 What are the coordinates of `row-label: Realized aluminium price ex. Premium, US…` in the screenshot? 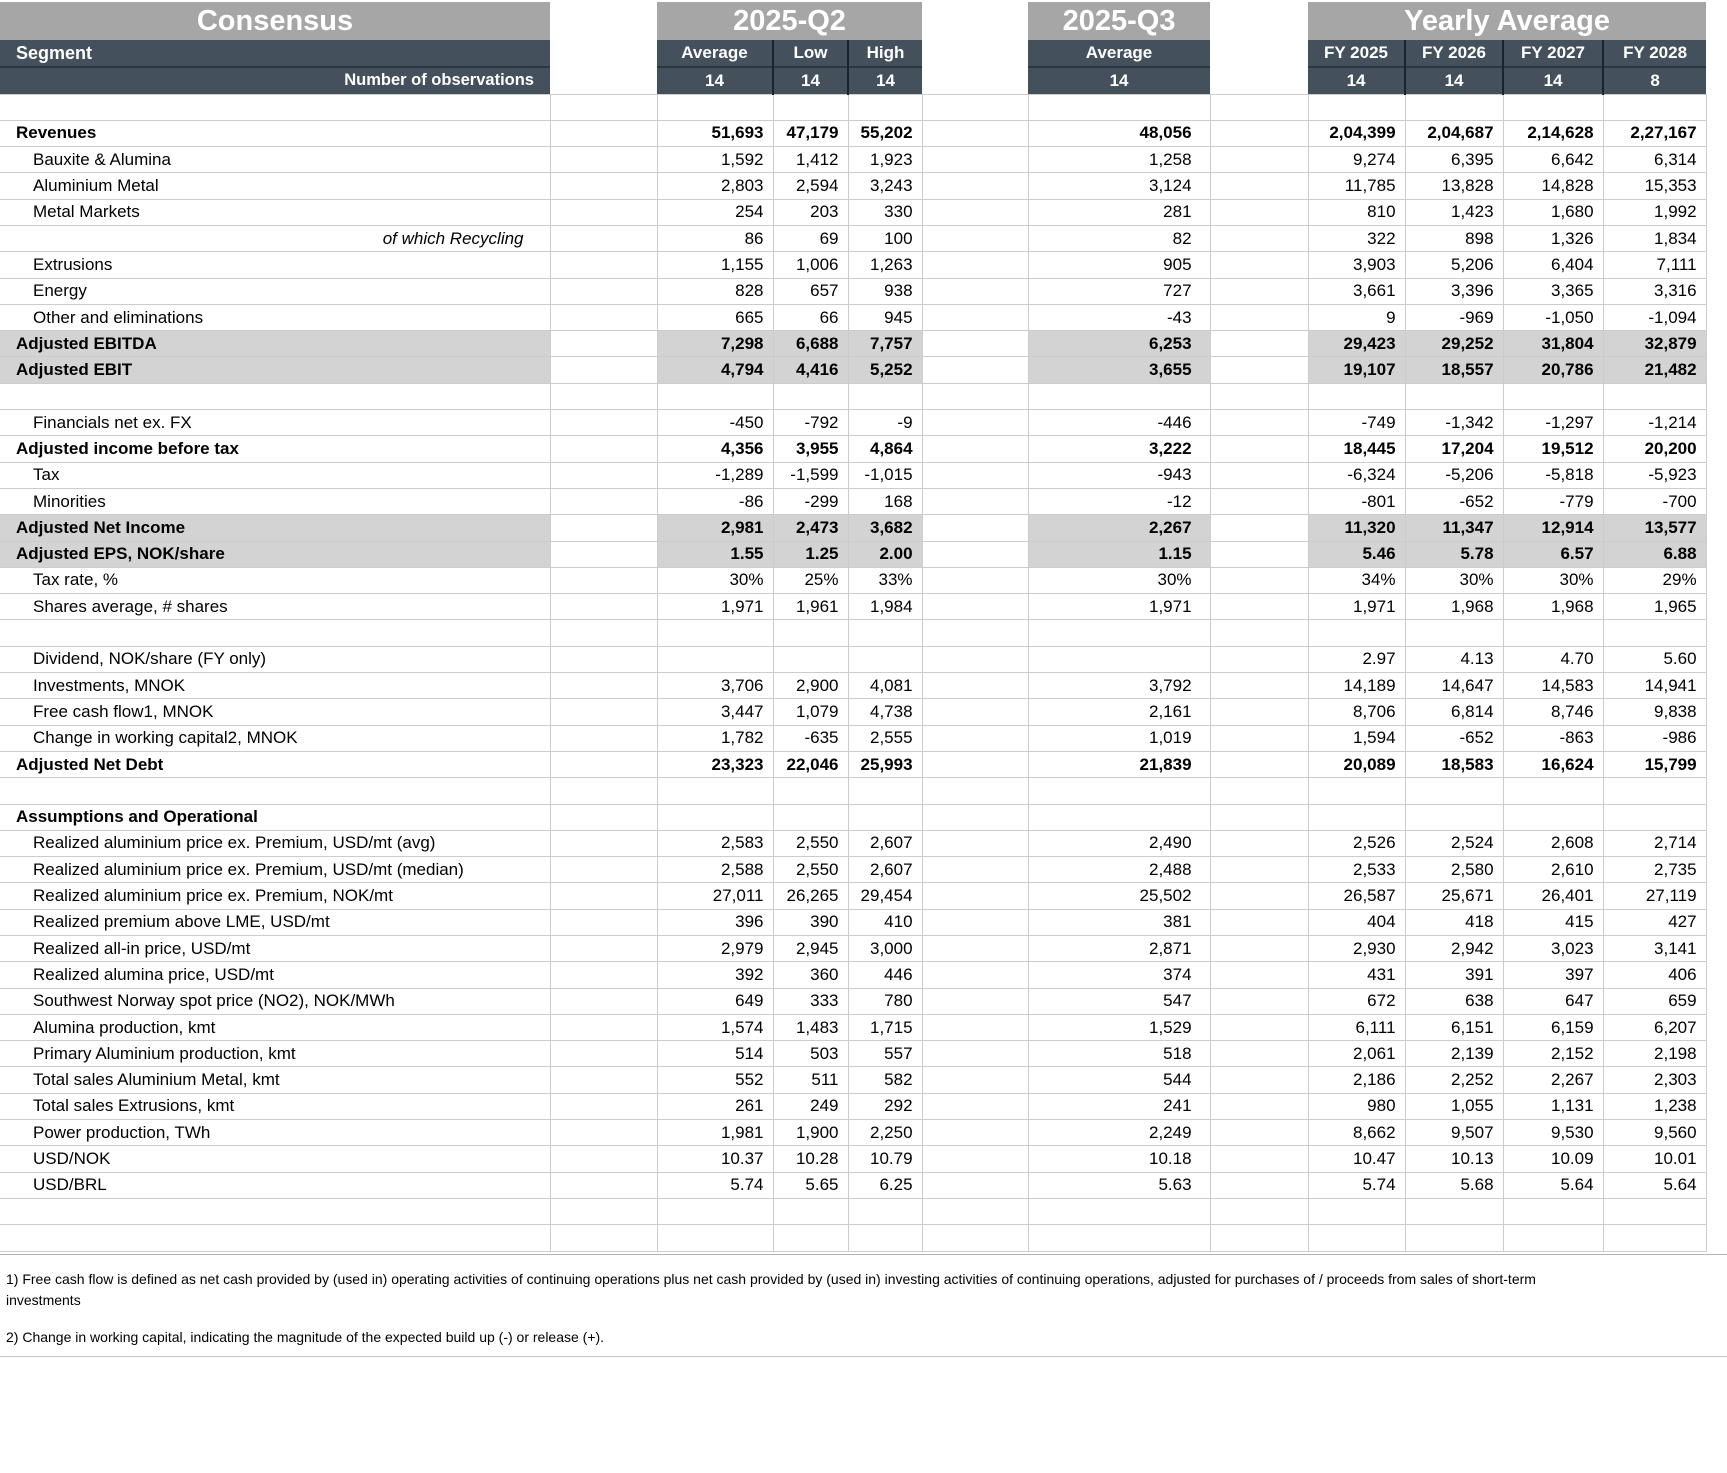 It's located at (275, 844).